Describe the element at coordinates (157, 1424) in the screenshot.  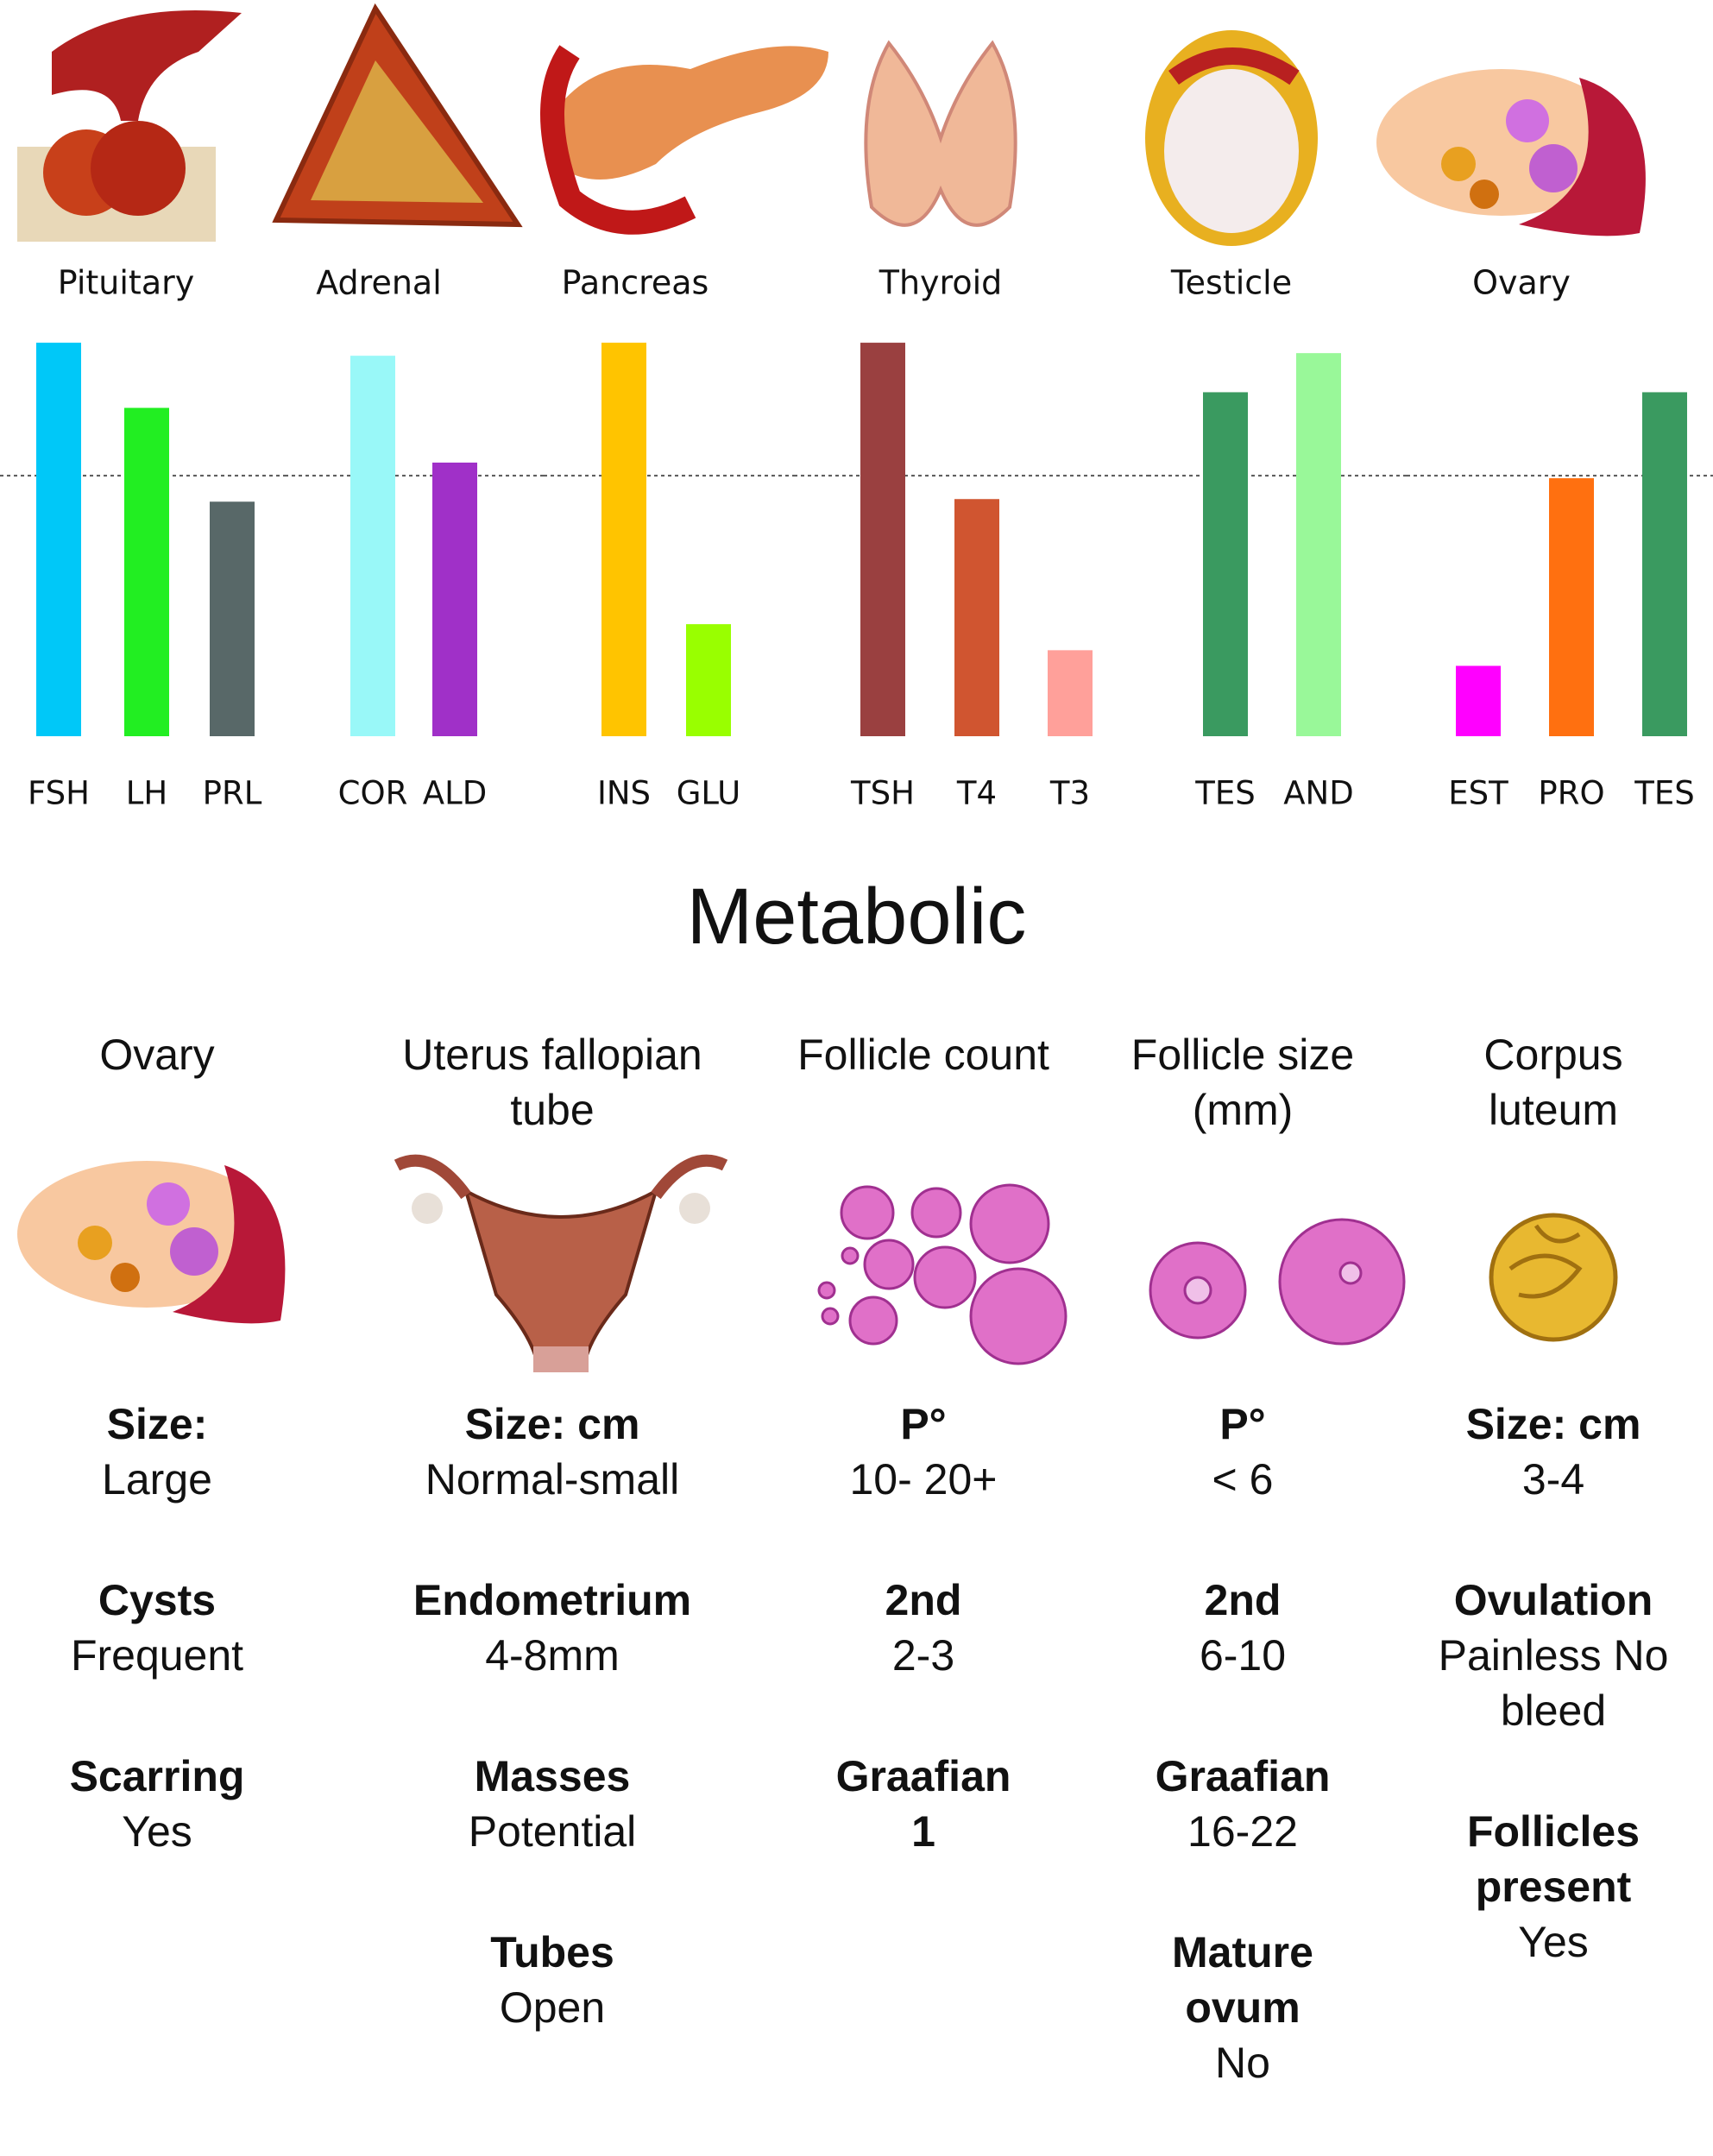
I see `item-label: Size:` at that location.